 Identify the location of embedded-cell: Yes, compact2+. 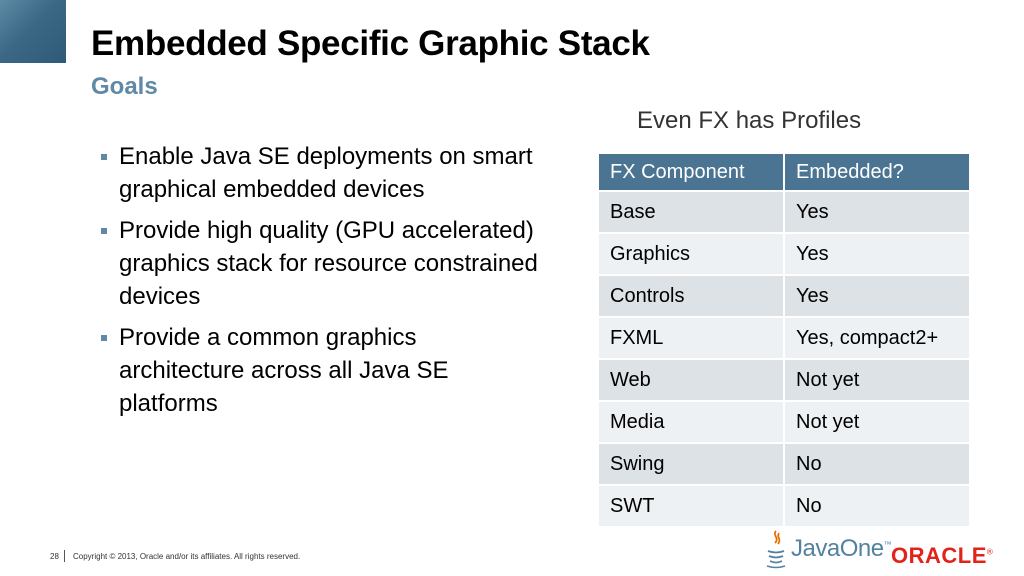
(877, 338).